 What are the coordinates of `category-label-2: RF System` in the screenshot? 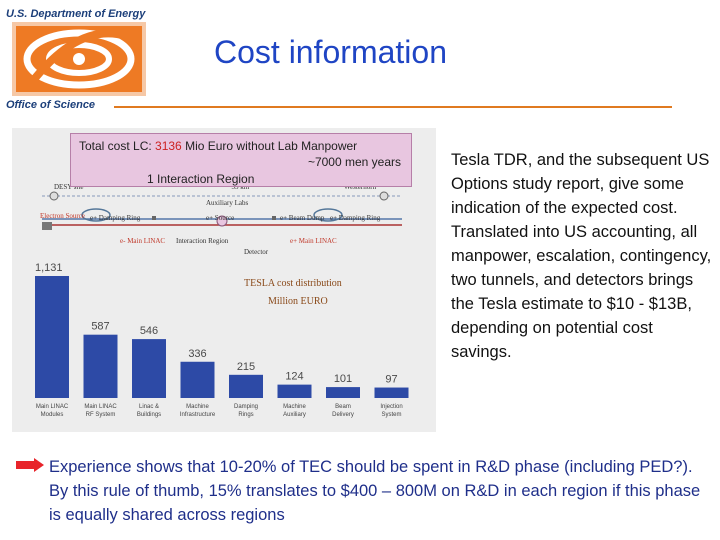 It's located at (101, 415).